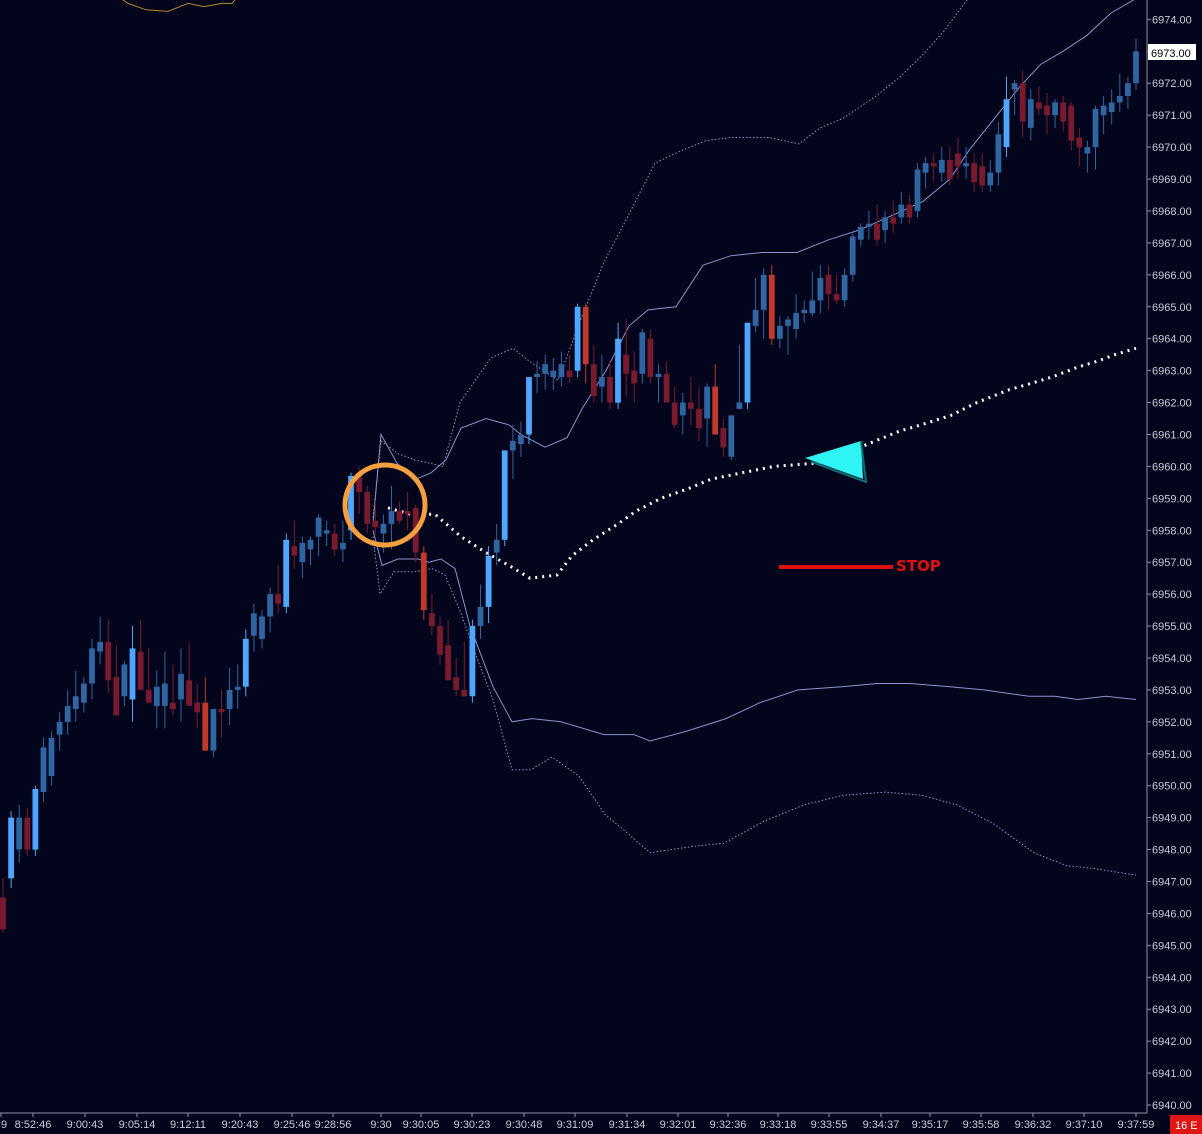  Describe the element at coordinates (179, 6) in the screenshot. I see `top-indicator-line` at that location.